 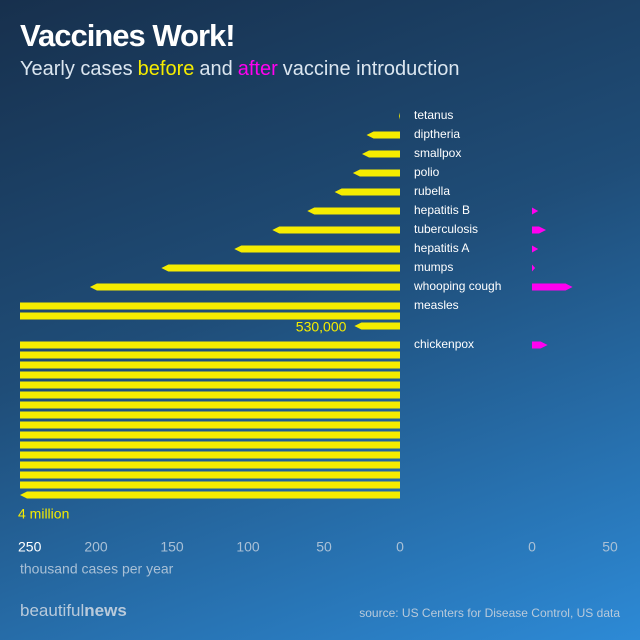 I want to click on subtitle-part: vaccine introduction, so click(x=371, y=69).